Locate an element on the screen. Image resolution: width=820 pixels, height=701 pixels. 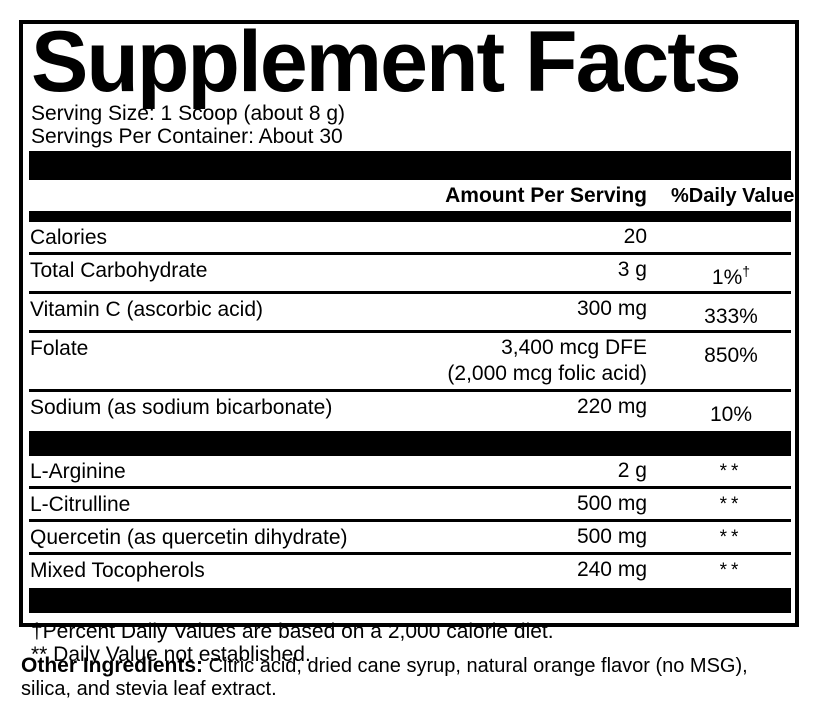
nutrient-dv: 1%† is located at coordinates (719, 274).